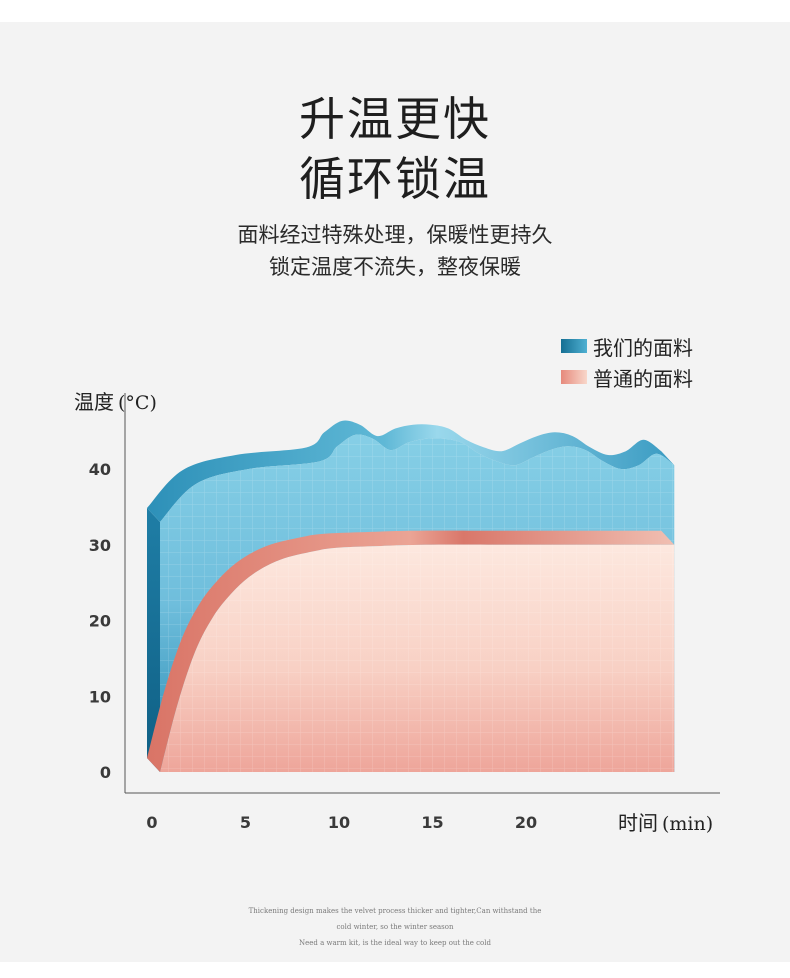  What do you see at coordinates (100, 469) in the screenshot?
I see `y-tick-label: 40` at bounding box center [100, 469].